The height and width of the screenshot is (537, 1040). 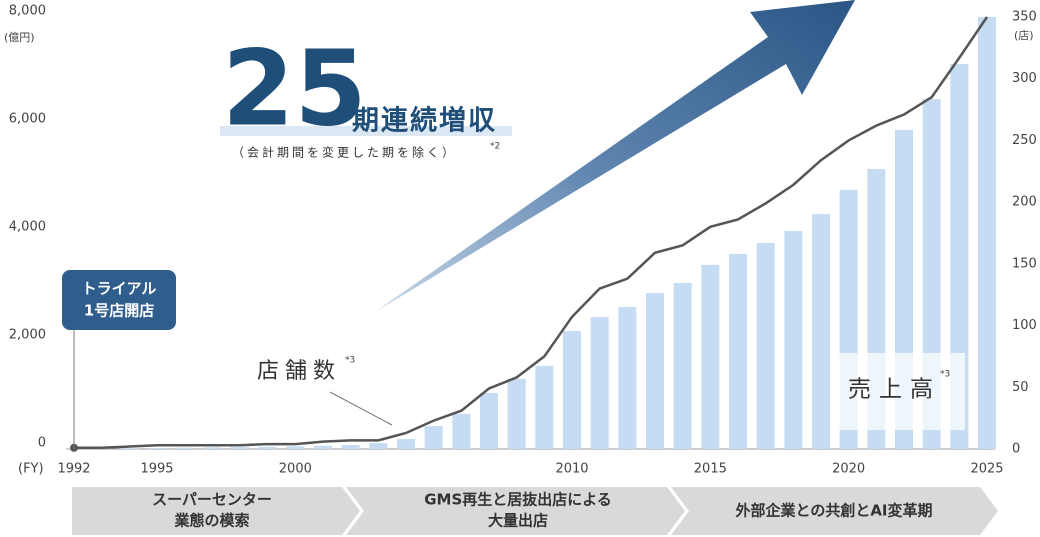 I want to click on y2-tick-label: 300, so click(x=1024, y=78).